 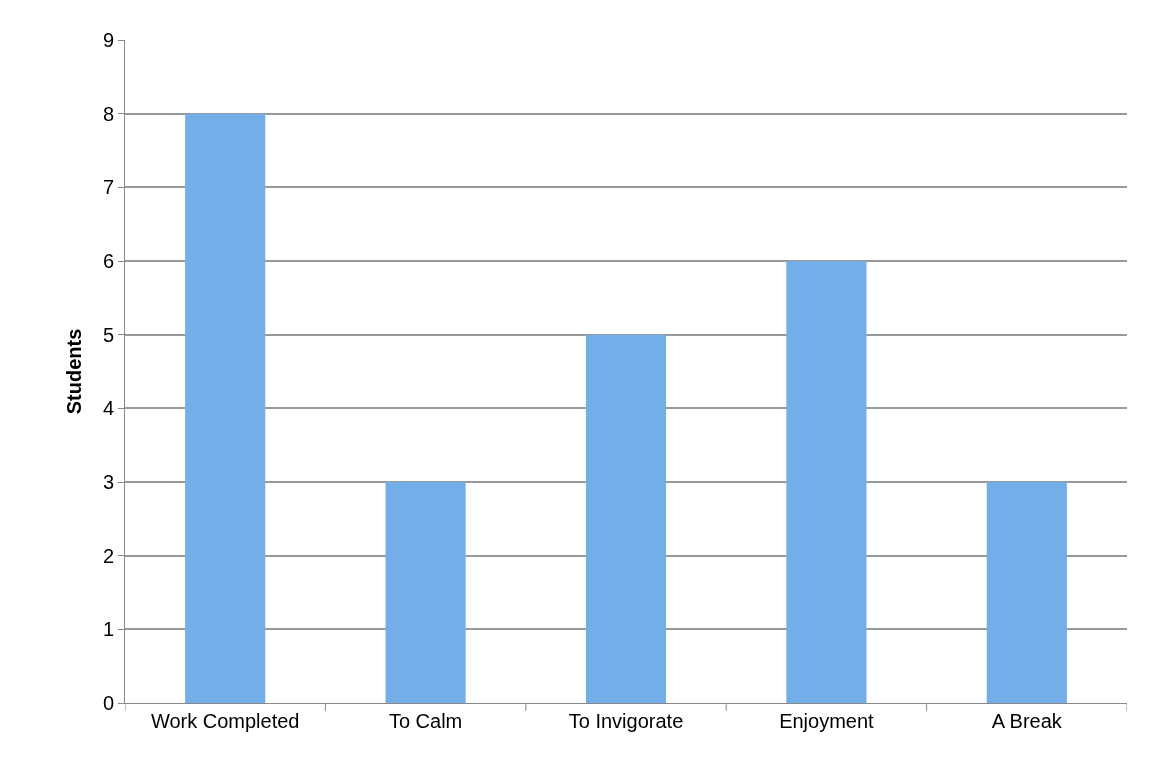 What do you see at coordinates (108, 40) in the screenshot?
I see `y-tick-label: 9` at bounding box center [108, 40].